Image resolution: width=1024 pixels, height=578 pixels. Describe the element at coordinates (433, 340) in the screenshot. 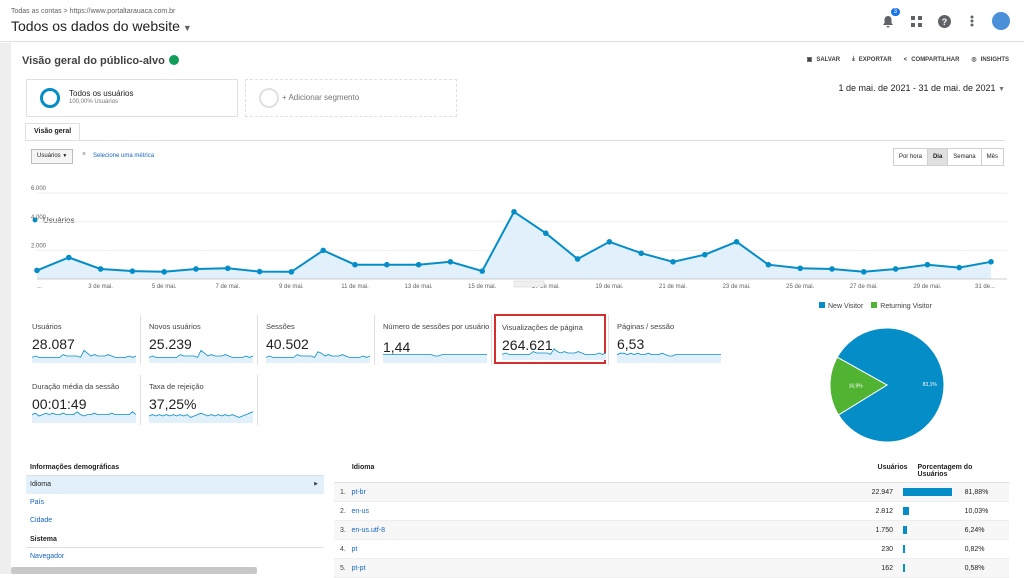

I see `kpi-tile: Número de sessões por usuário 1,44` at that location.